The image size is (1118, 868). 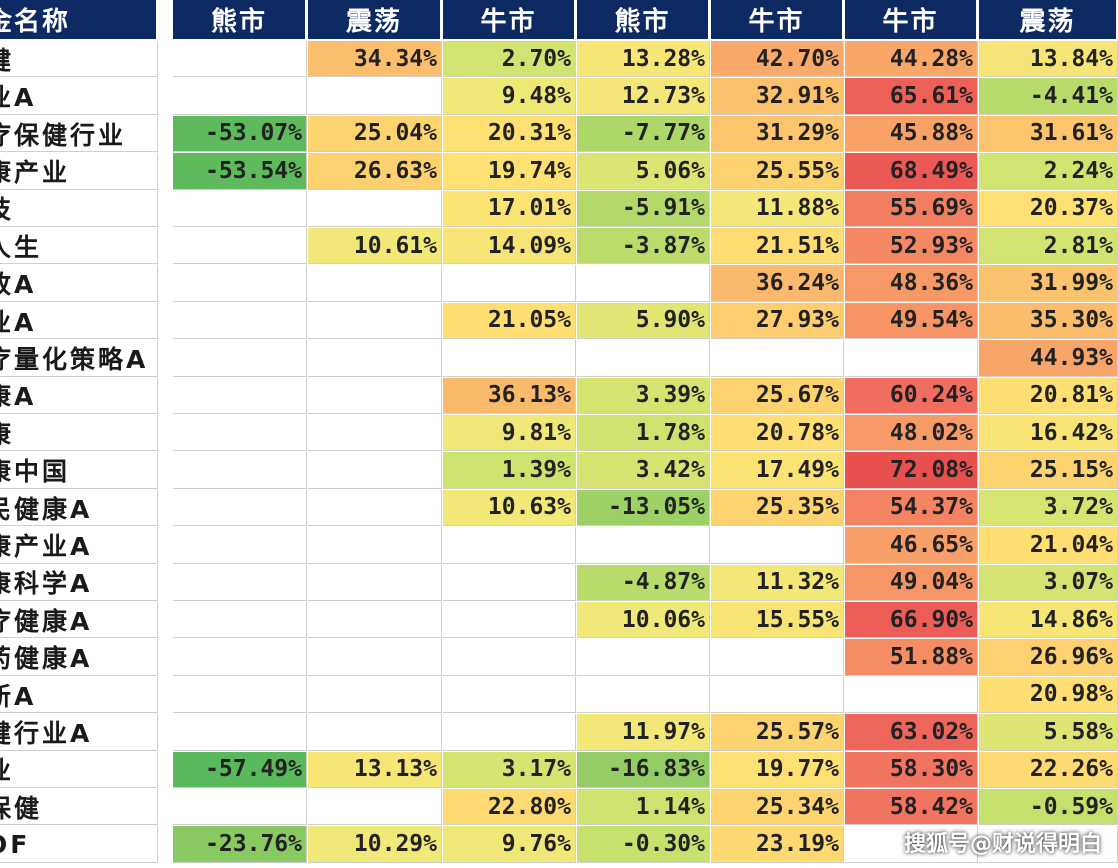 I want to click on return-cell: -13.05%, so click(x=643, y=508).